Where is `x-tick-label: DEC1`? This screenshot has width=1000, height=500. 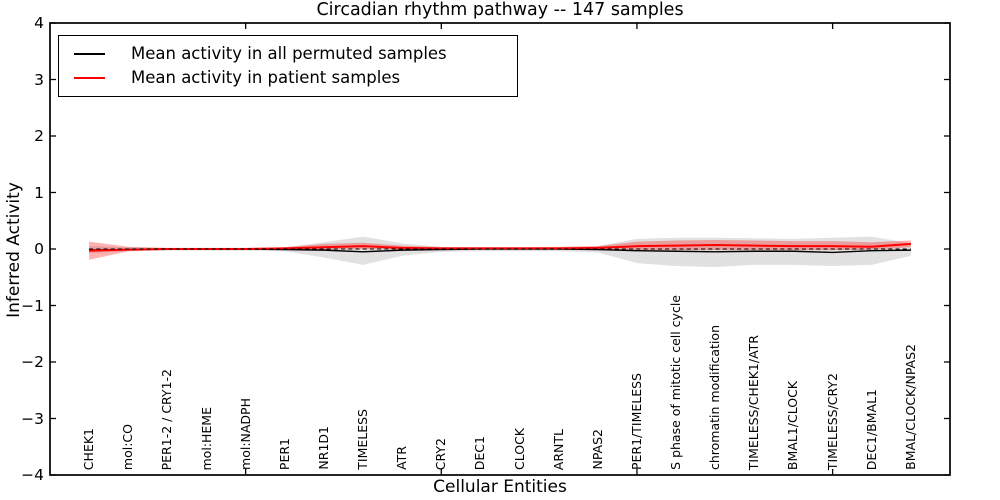
x-tick-label: DEC1 is located at coordinates (480, 452).